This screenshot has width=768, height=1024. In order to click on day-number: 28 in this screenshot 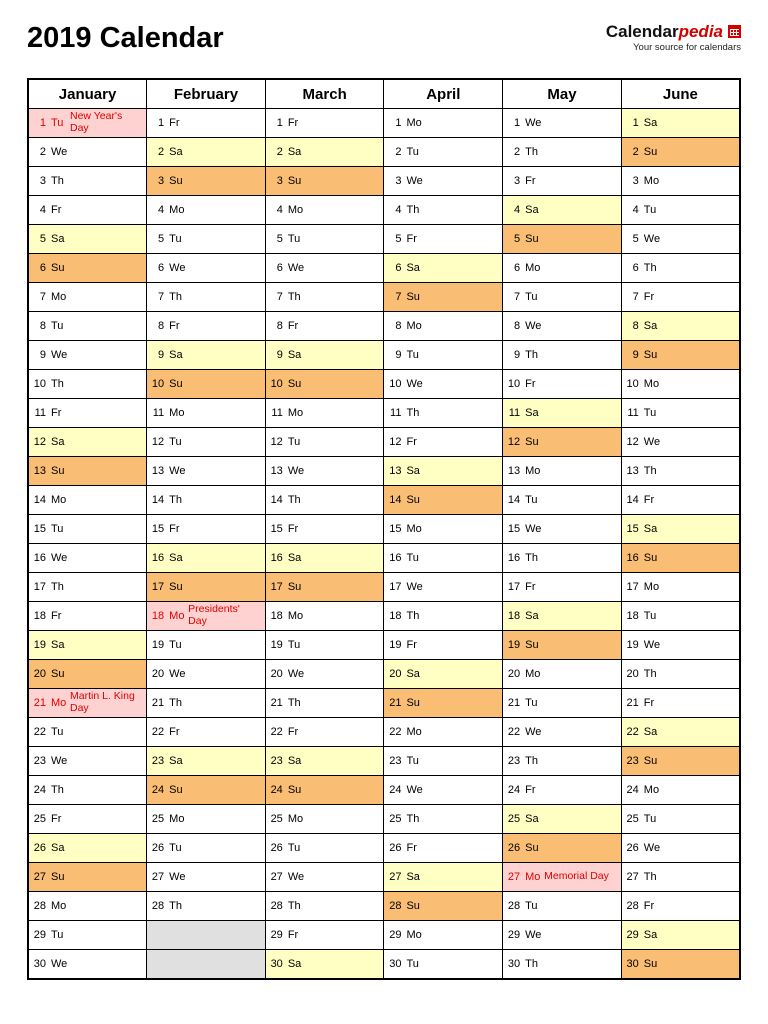, I will do `click(158, 906)`.